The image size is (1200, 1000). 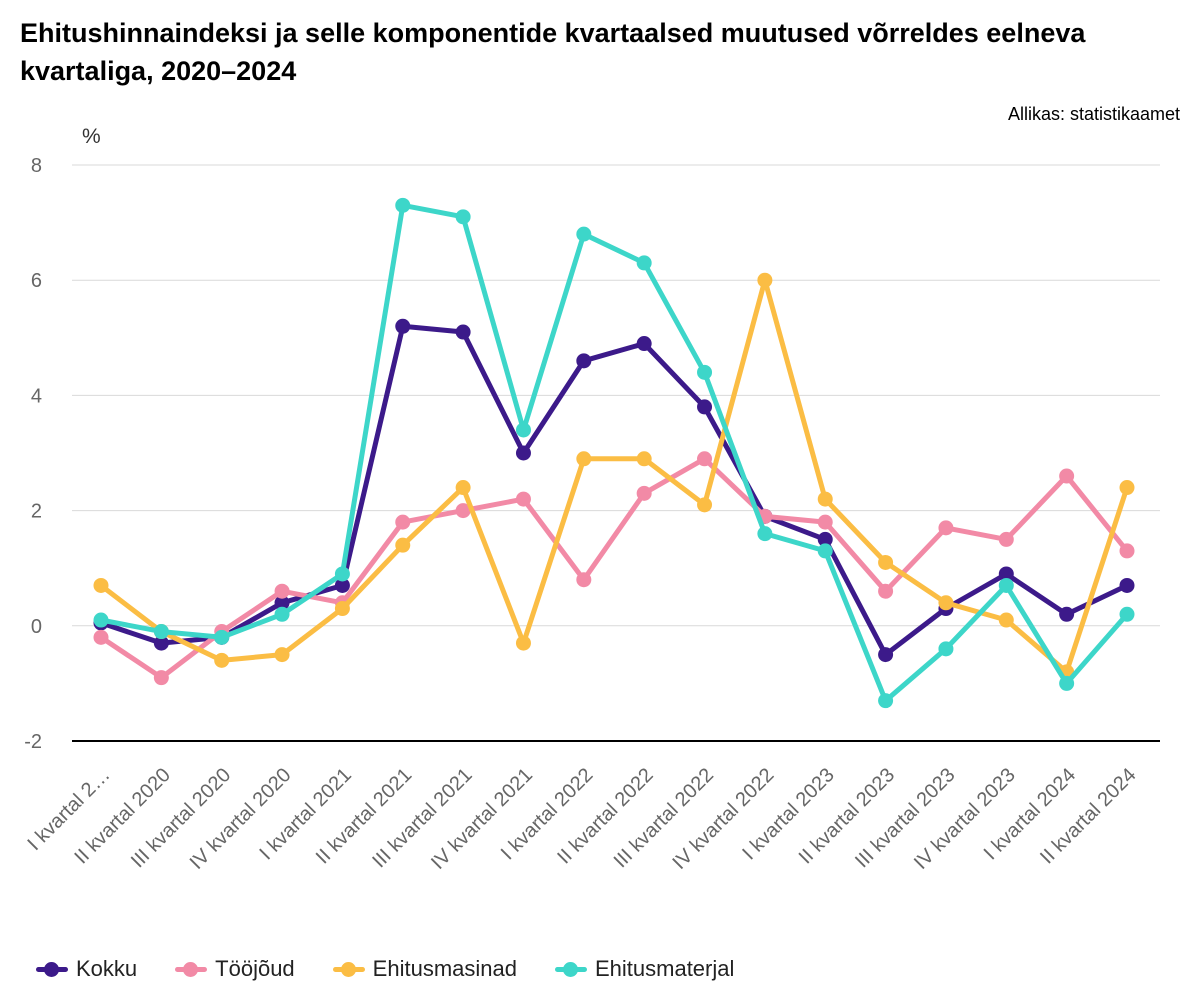 What do you see at coordinates (36, 281) in the screenshot?
I see `y-tick-label: 6` at bounding box center [36, 281].